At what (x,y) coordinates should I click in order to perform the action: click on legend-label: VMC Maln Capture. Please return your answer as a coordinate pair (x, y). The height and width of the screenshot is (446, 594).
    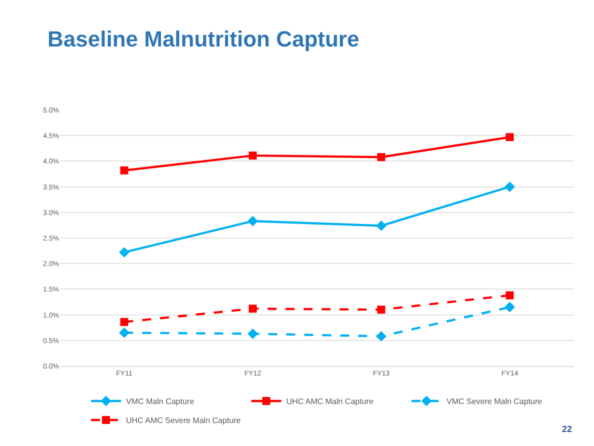
    Looking at the image, I should click on (160, 401).